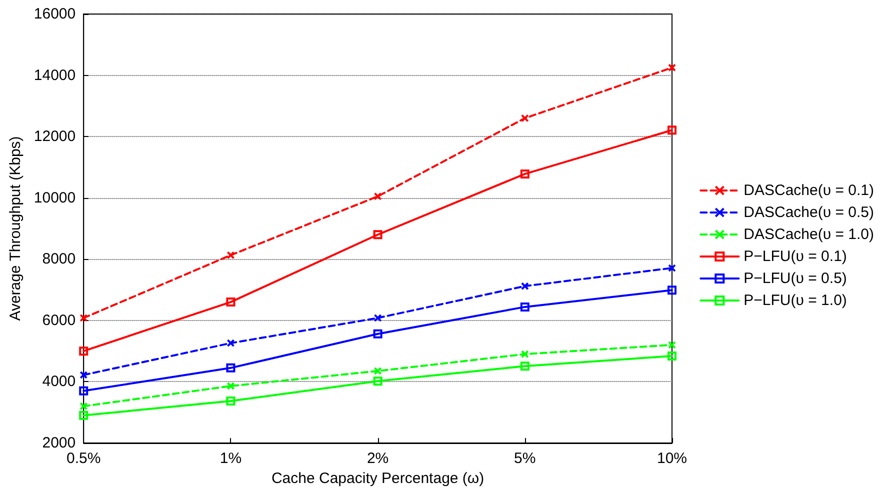  What do you see at coordinates (525, 458) in the screenshot?
I see `x-tick-label: 5%` at bounding box center [525, 458].